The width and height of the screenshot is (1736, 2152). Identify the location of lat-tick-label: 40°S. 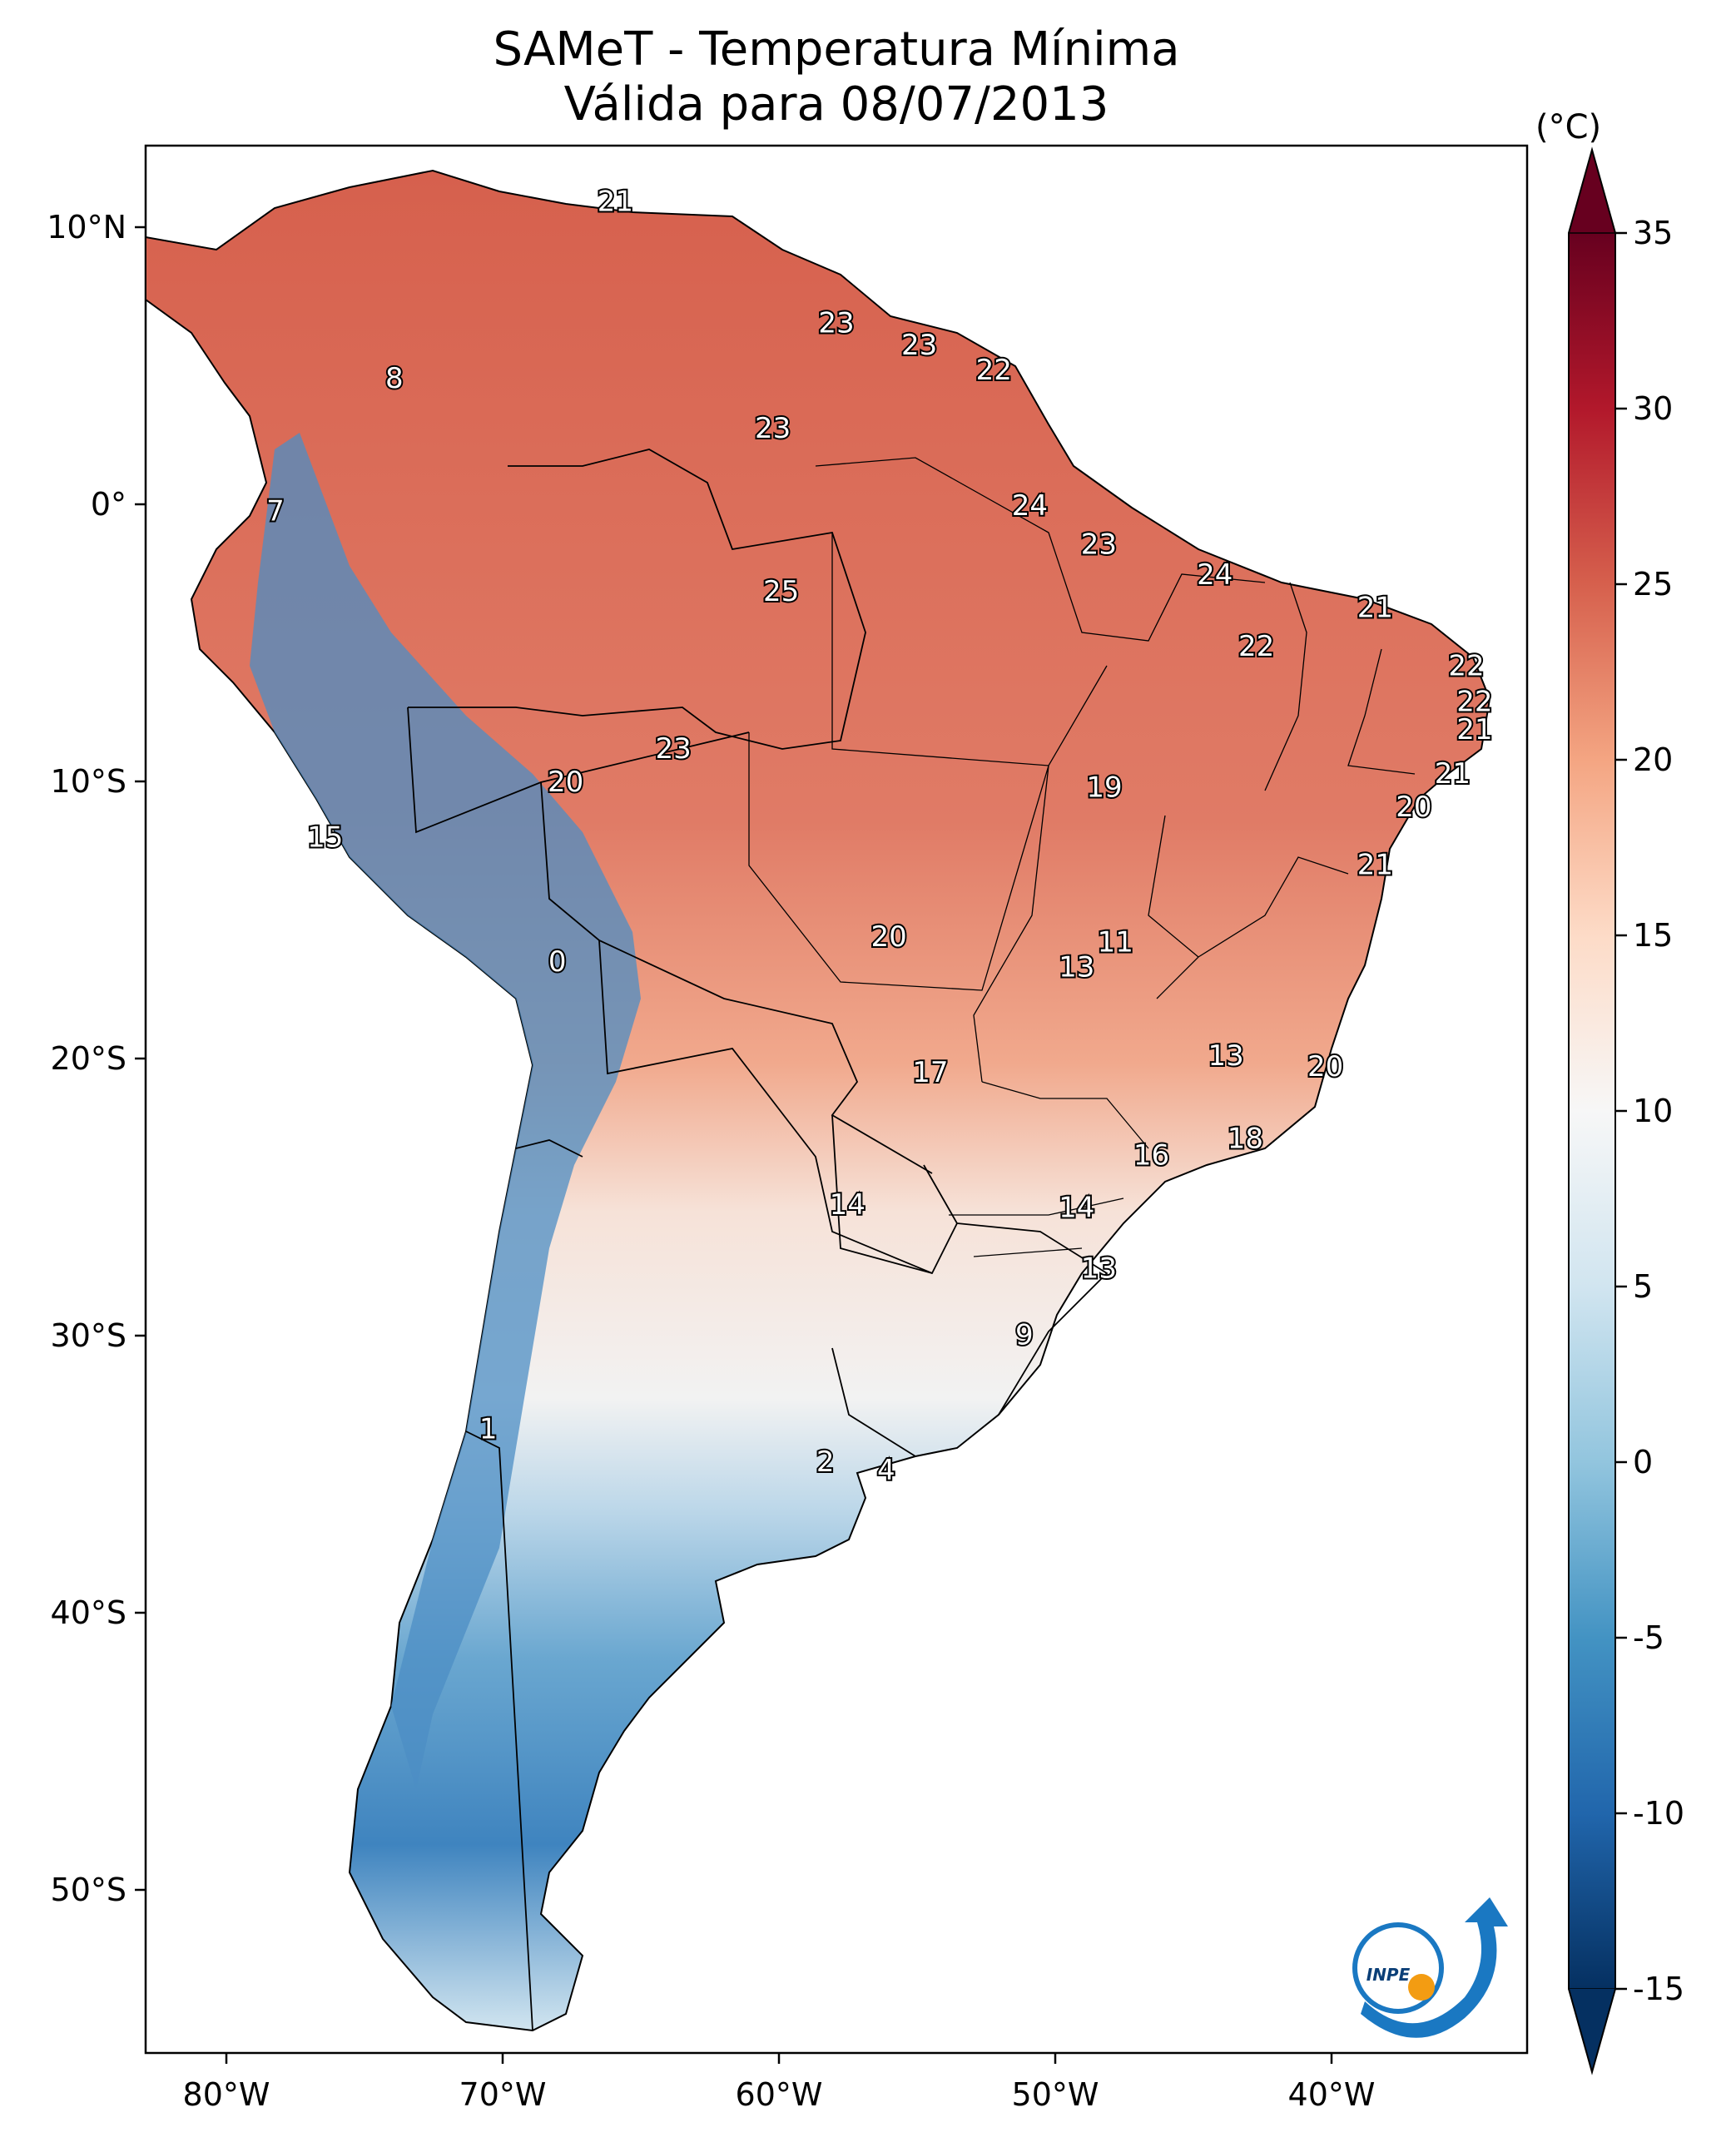
(88, 1612).